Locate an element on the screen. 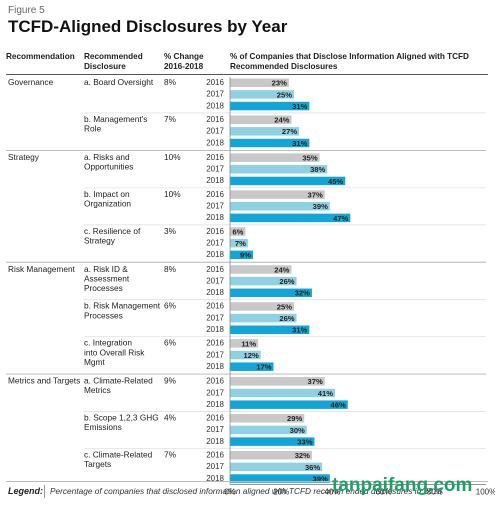  bar-value-label: 47% is located at coordinates (340, 218).